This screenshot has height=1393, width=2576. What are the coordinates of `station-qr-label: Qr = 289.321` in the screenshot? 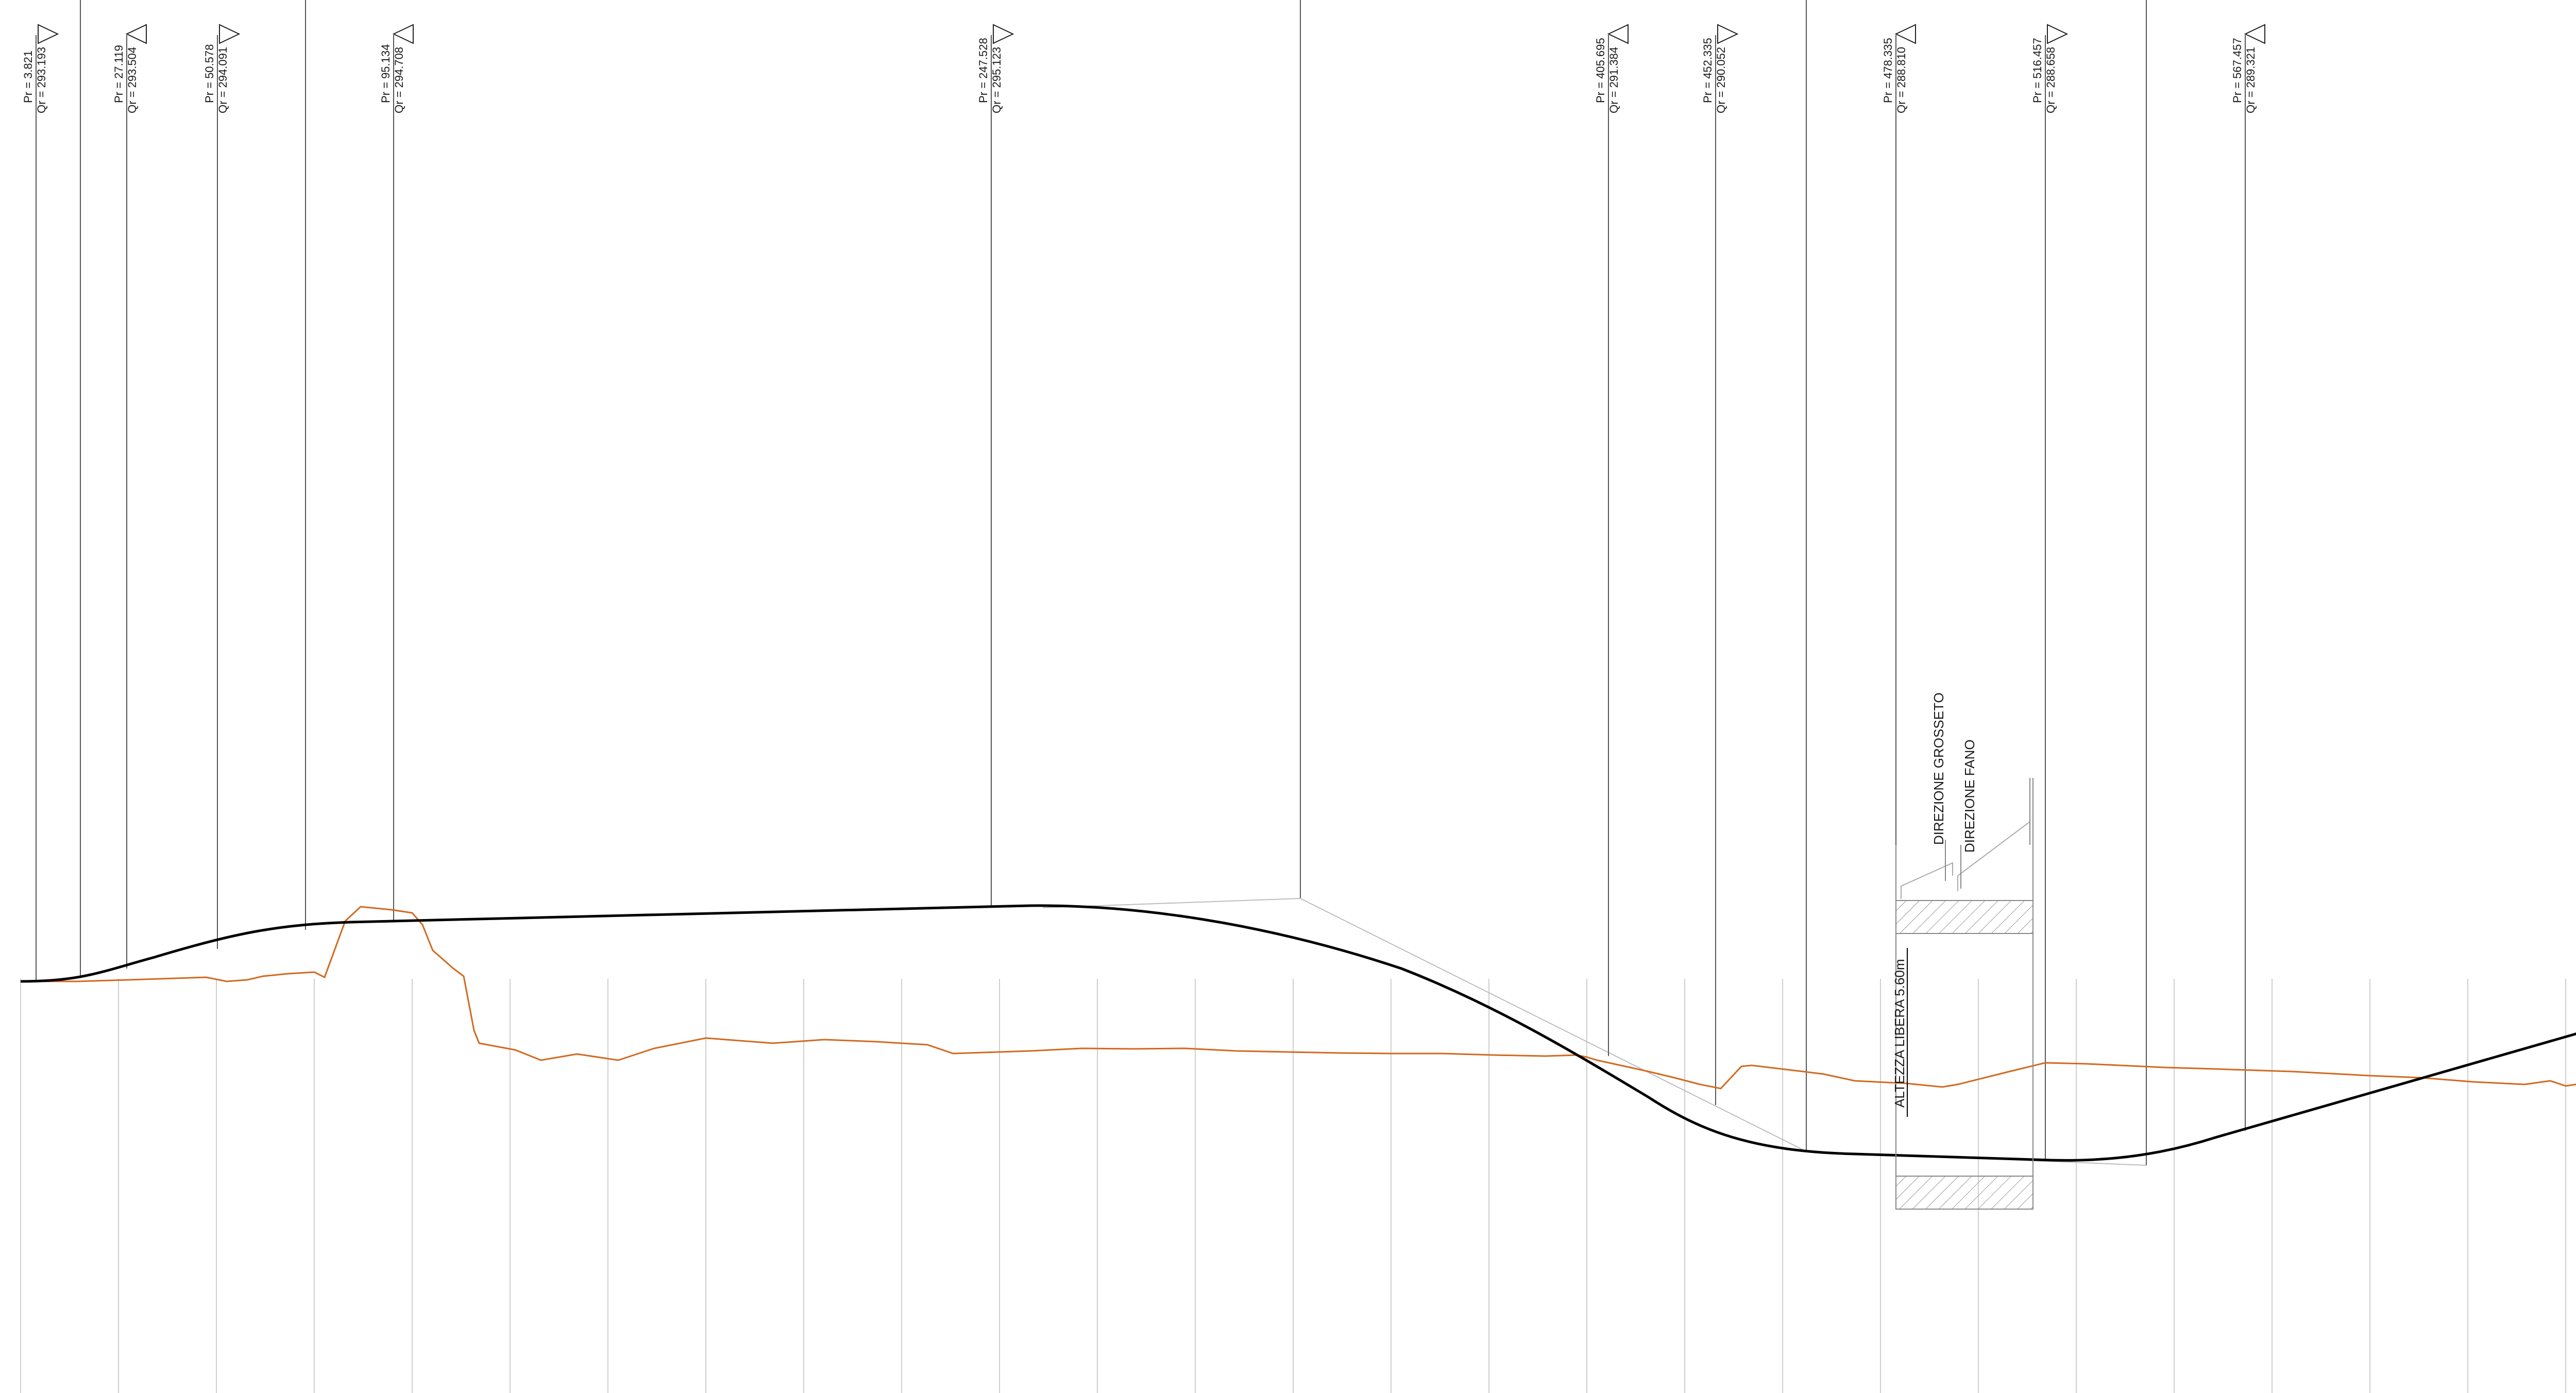 It's located at (2250, 80).